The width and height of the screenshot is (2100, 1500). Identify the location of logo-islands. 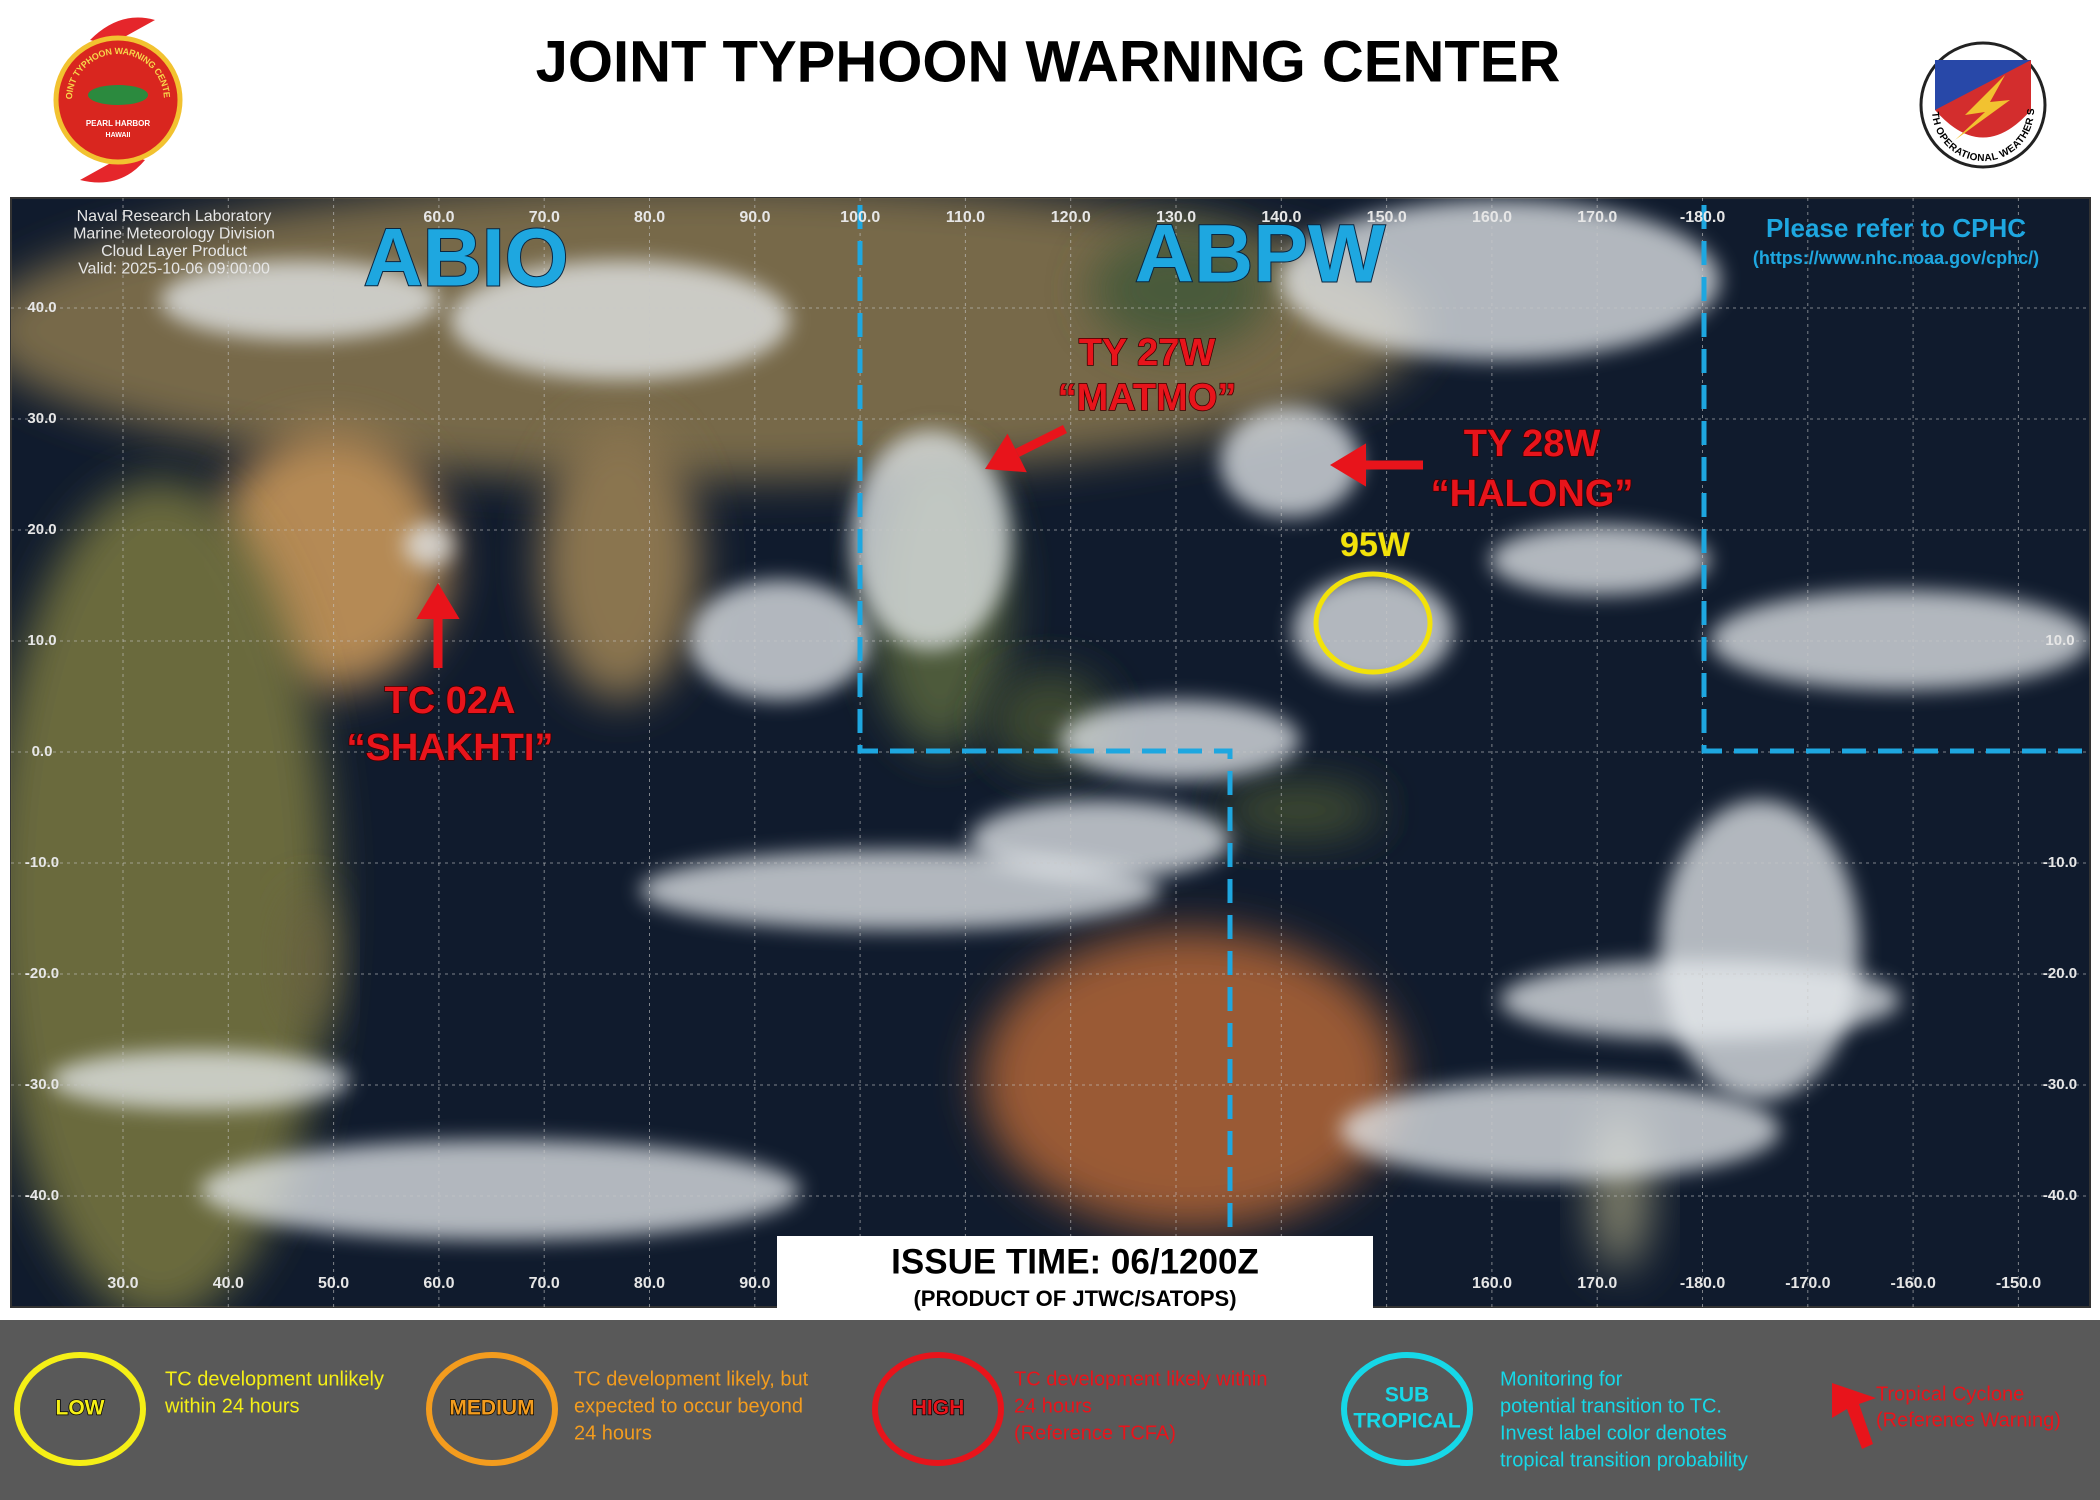
(118, 95).